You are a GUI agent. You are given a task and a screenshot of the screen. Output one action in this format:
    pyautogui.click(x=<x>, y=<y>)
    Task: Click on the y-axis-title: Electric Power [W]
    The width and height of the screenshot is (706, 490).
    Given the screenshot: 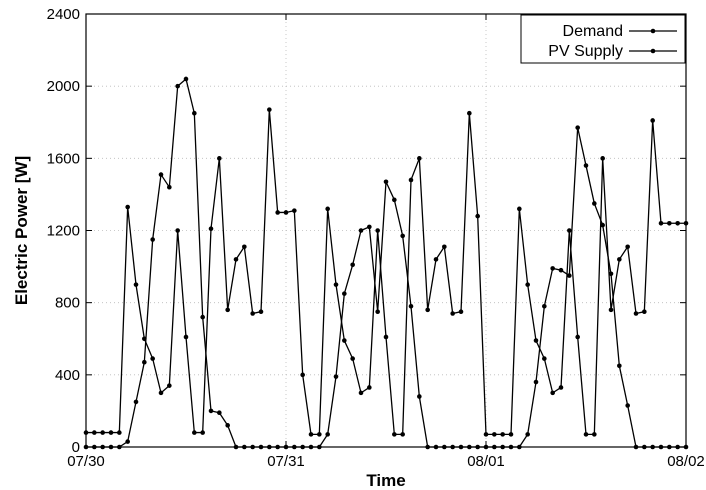 What is the action you would take?
    pyautogui.click(x=21, y=230)
    